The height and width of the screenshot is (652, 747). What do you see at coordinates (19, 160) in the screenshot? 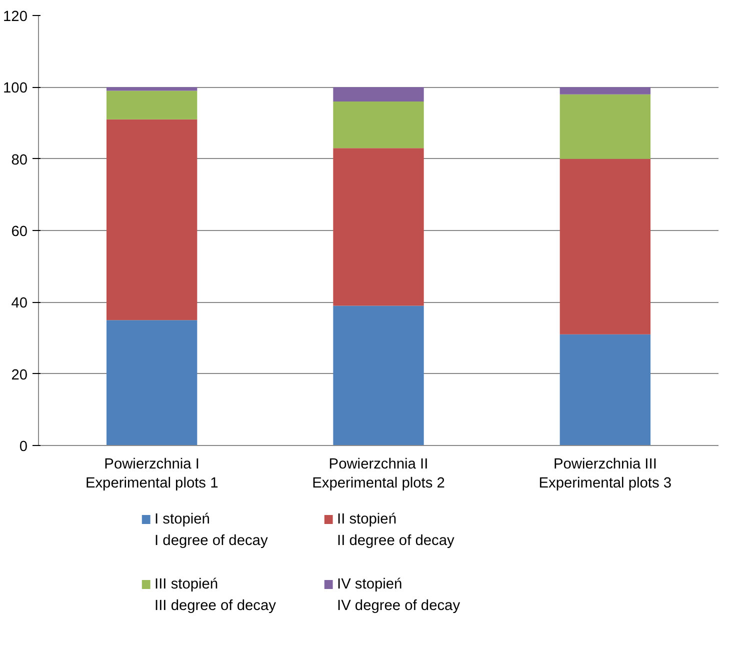
I see `y-tick-label: 80` at bounding box center [19, 160].